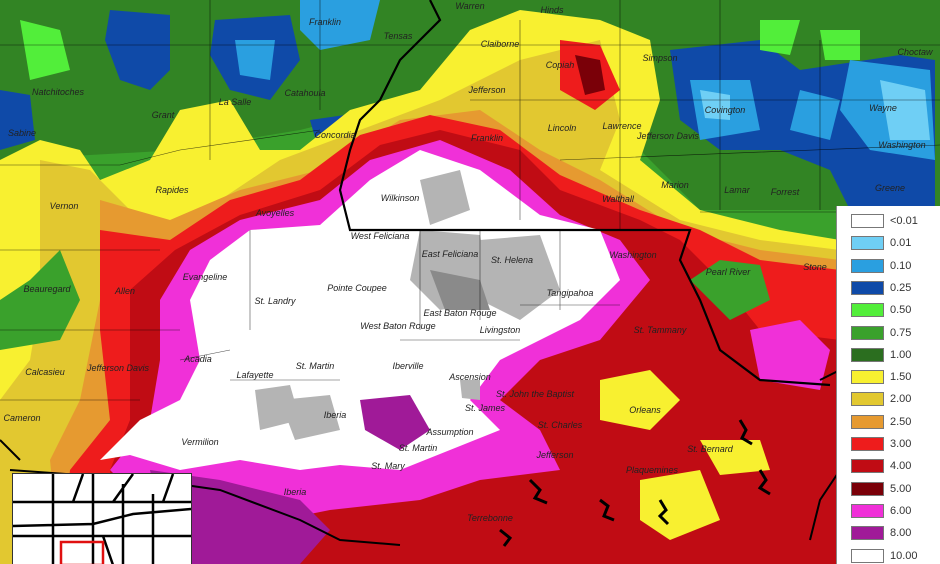 This screenshot has width=940, height=564. What do you see at coordinates (590, 75) in the screenshot?
I see `dark-red-patch` at bounding box center [590, 75].